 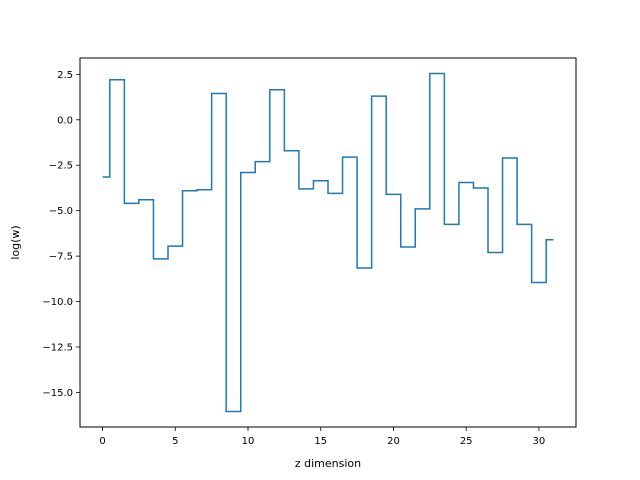 What do you see at coordinates (393, 441) in the screenshot?
I see `x-tick-label: 20` at bounding box center [393, 441].